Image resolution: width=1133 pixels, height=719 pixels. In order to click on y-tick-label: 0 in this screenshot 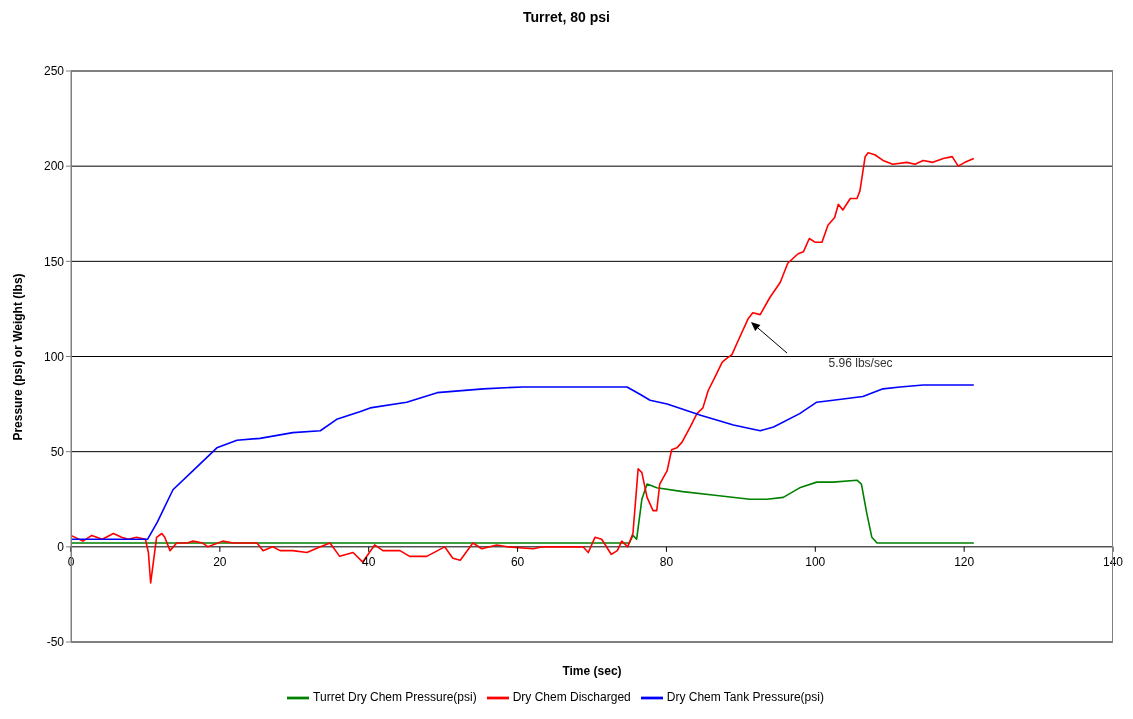, I will do `click(61, 547)`.